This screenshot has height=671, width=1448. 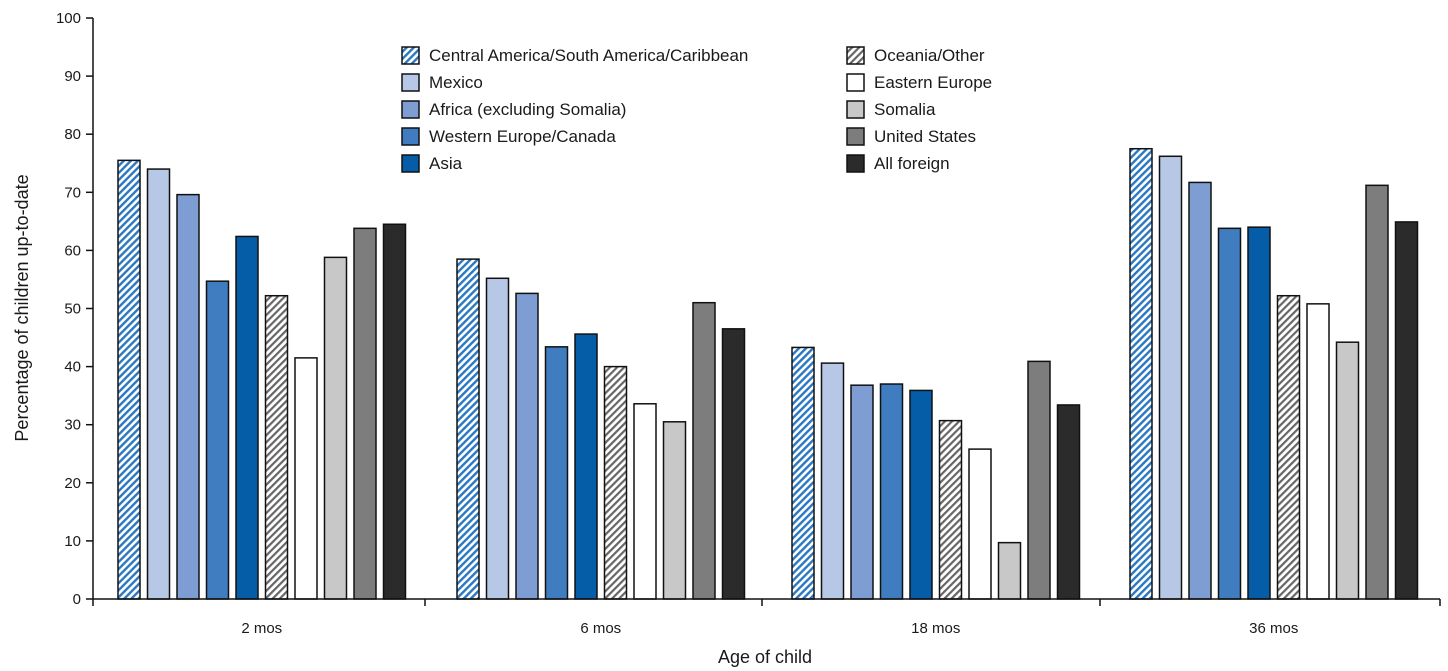 What do you see at coordinates (72, 76) in the screenshot?
I see `y-tick-label: 90` at bounding box center [72, 76].